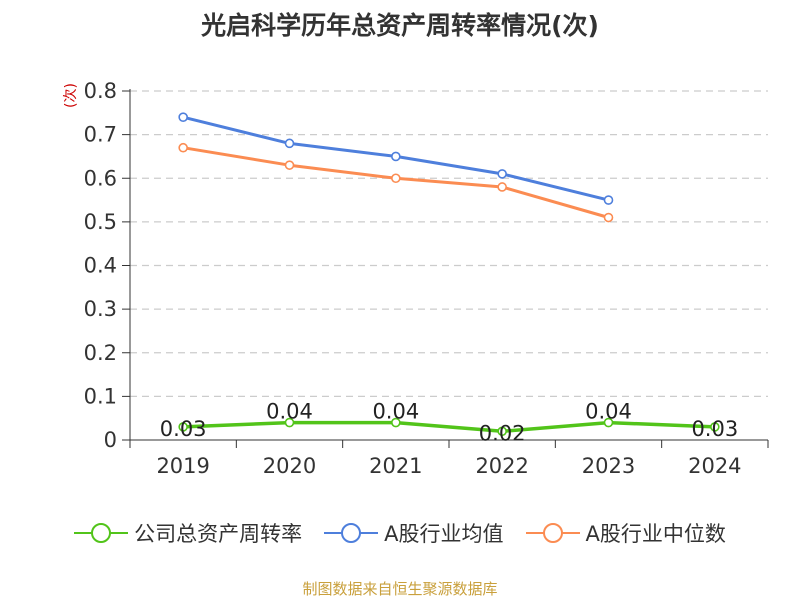 The image size is (800, 600). What do you see at coordinates (501, 466) in the screenshot?
I see `x-tick-label: 2022` at bounding box center [501, 466].